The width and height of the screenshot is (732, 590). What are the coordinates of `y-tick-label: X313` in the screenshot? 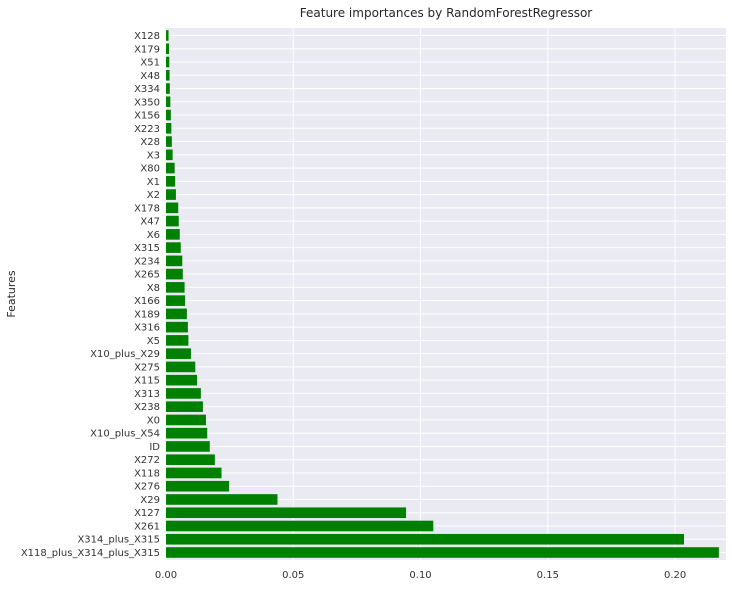 It's located at (147, 394).